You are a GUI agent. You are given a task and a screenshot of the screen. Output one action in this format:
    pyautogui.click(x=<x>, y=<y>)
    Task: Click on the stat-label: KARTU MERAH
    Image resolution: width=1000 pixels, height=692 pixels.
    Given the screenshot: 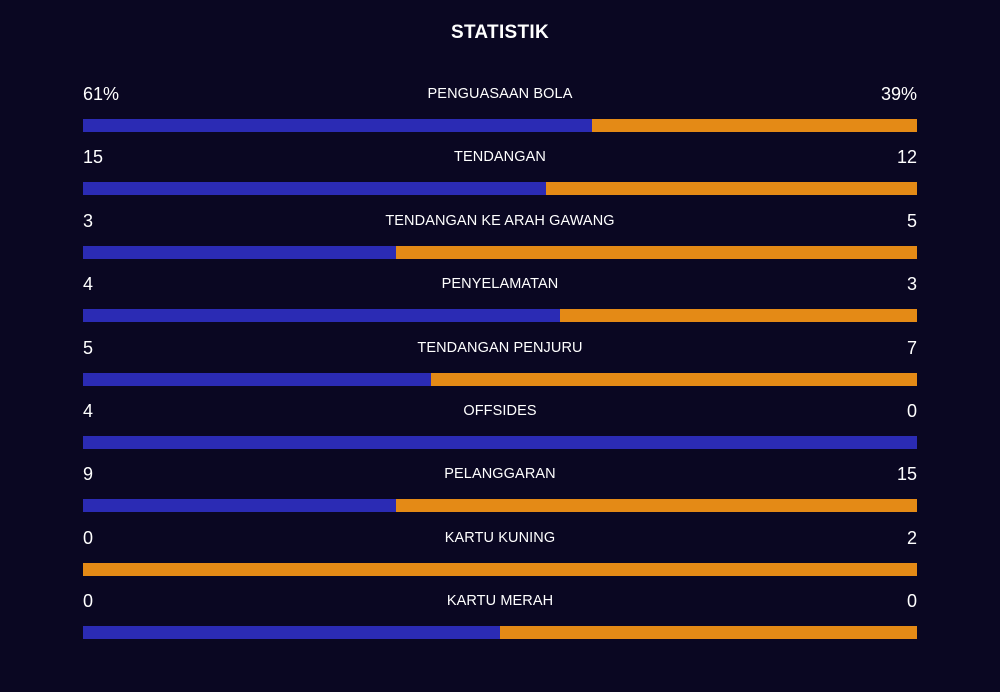 What is the action you would take?
    pyautogui.click(x=500, y=601)
    